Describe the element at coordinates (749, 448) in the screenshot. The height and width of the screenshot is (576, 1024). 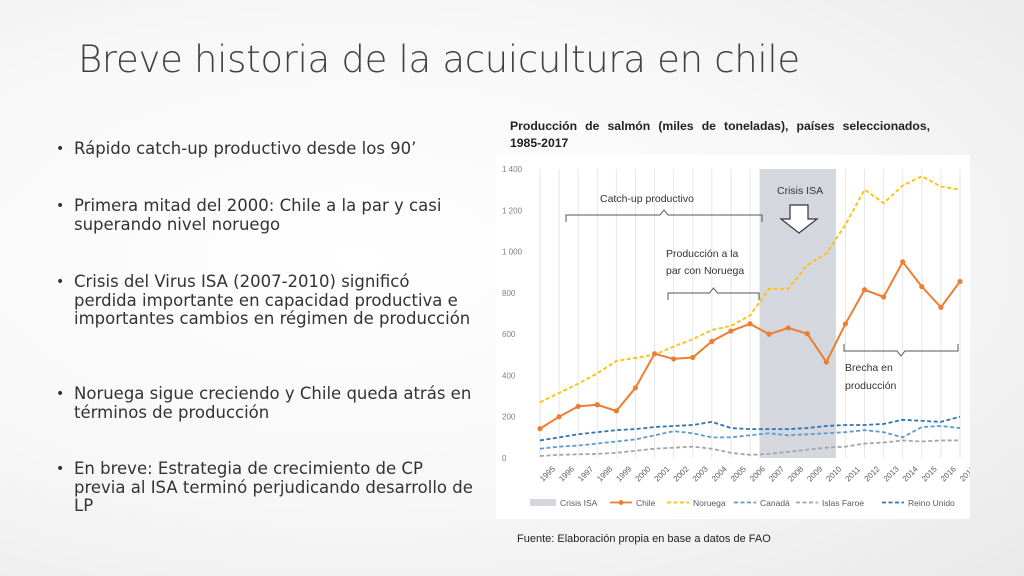
I see `series-line-islas-faroe` at that location.